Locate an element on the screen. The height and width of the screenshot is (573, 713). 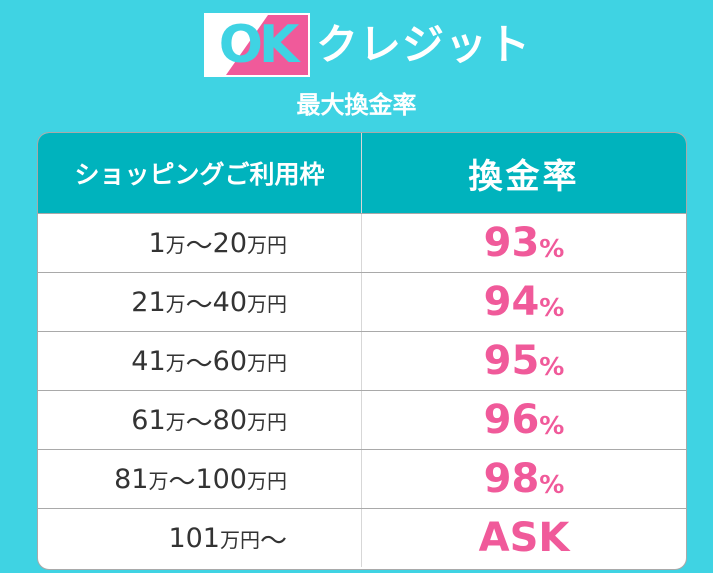
table-header: ショッピングご利用枠 換金率 is located at coordinates (362, 173).